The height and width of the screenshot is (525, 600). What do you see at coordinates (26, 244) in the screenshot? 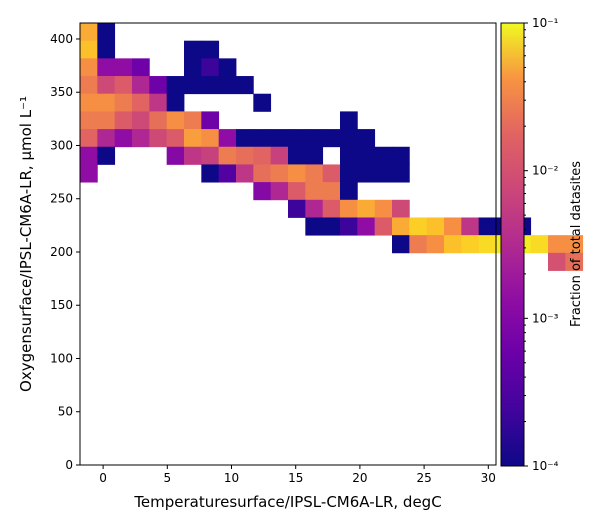
I see `y-axis-label: Oxygensurface/IPSL-CM6A-LR, μmol L⁻¹` at bounding box center [26, 244].